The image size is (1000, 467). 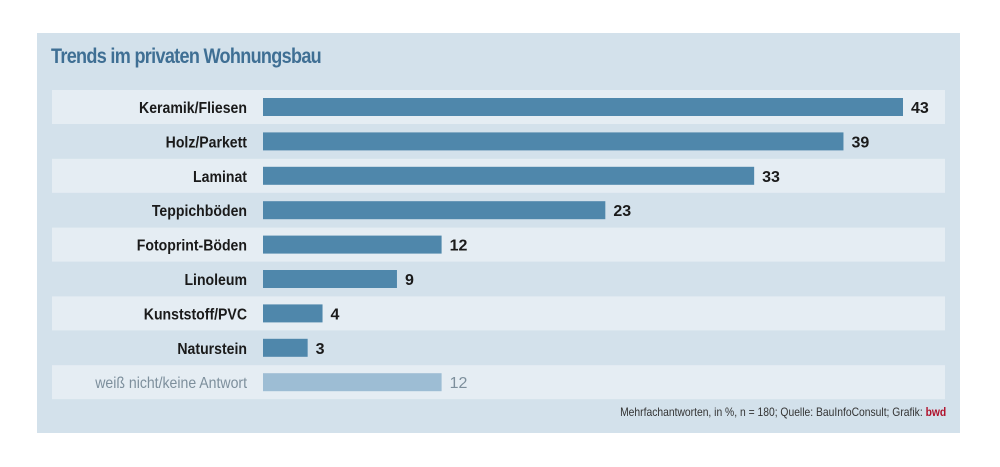 I want to click on value-label: 33, so click(x=771, y=177).